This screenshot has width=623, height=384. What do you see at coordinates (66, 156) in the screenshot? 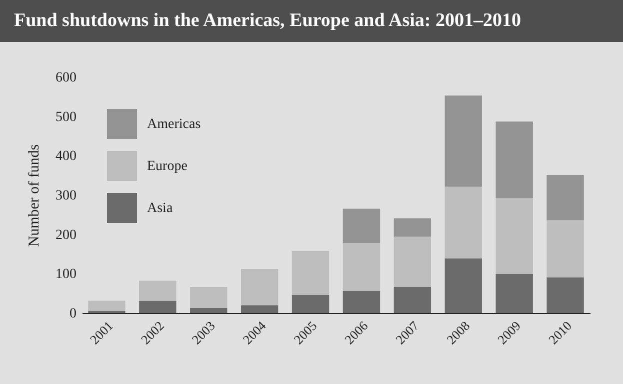
I see `y-tick-label: 400` at bounding box center [66, 156].